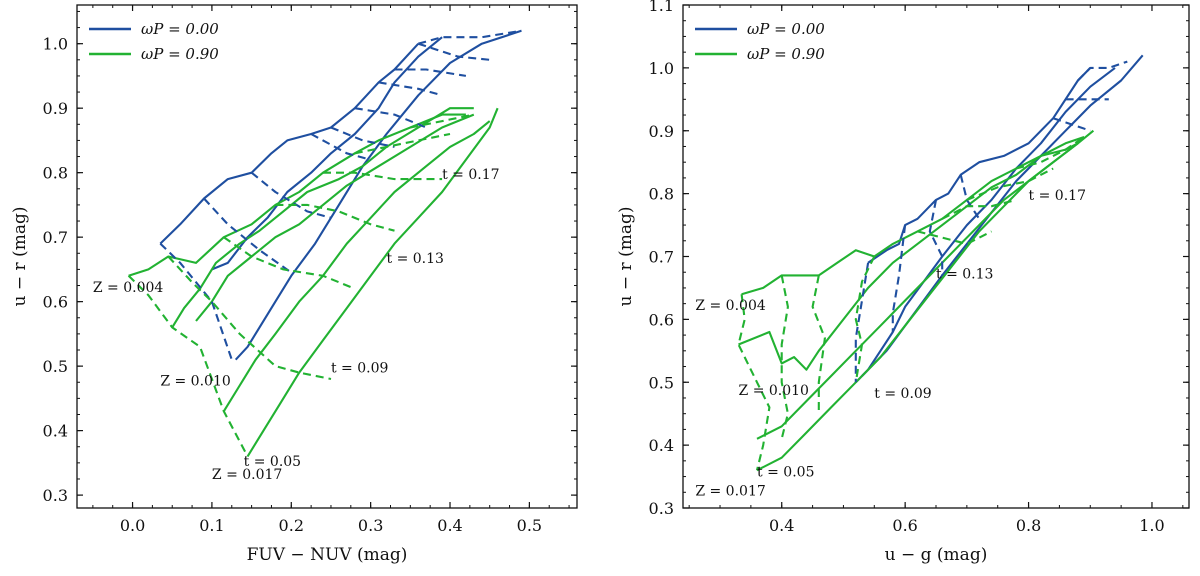 The height and width of the screenshot is (576, 1200). I want to click on right-y-tick-label: 0.6, so click(661, 319).